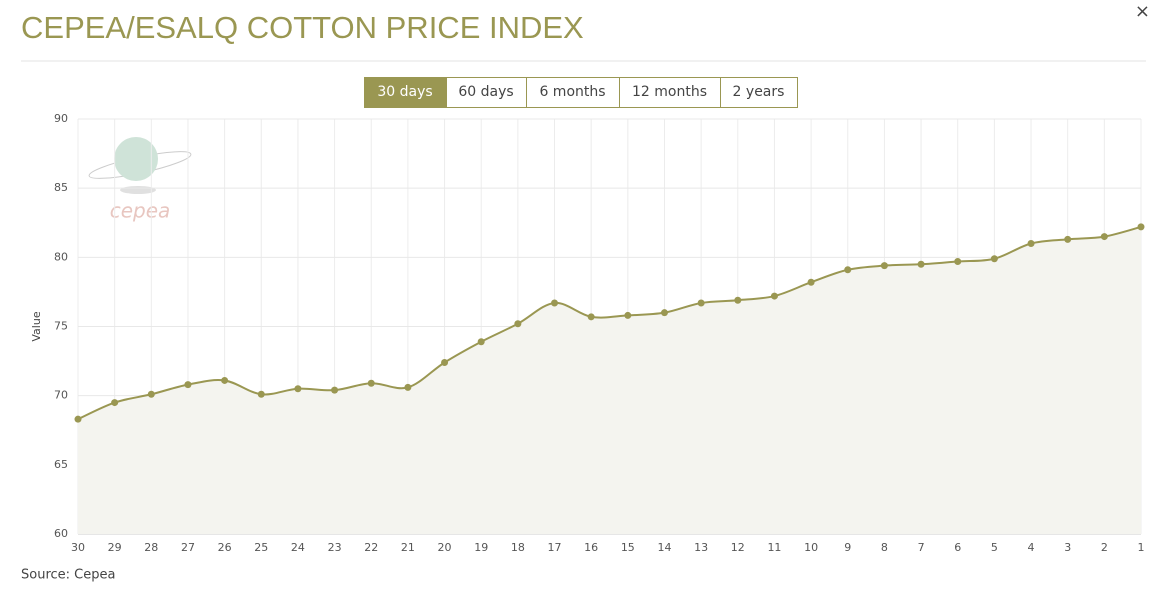 The width and height of the screenshot is (1154, 596). What do you see at coordinates (61, 118) in the screenshot?
I see `y-tick-label: 90` at bounding box center [61, 118].